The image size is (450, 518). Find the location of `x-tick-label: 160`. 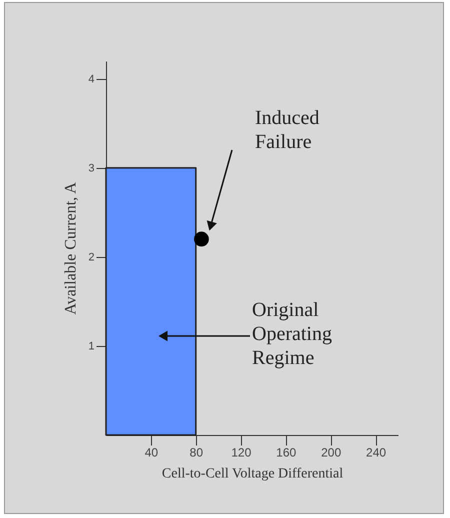

x-tick-label: 160 is located at coordinates (286, 453).